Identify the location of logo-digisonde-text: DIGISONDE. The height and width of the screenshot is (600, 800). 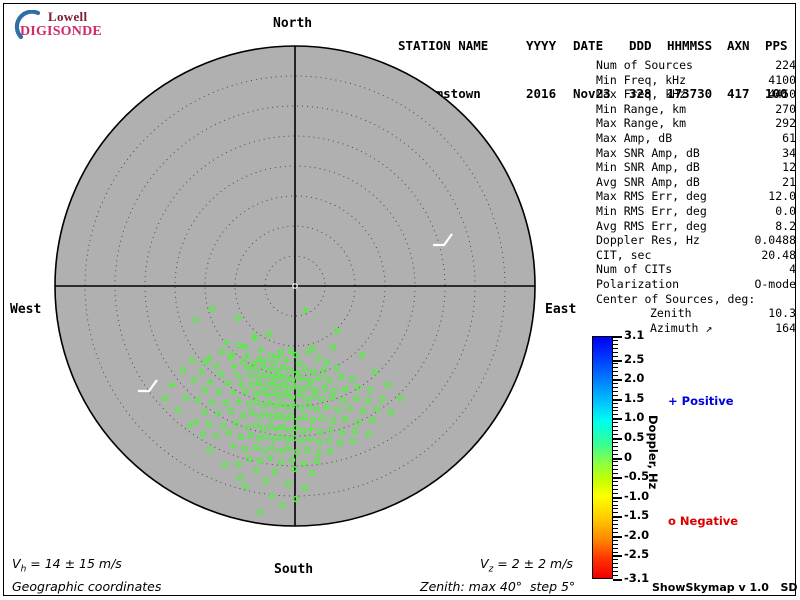
(61, 31).